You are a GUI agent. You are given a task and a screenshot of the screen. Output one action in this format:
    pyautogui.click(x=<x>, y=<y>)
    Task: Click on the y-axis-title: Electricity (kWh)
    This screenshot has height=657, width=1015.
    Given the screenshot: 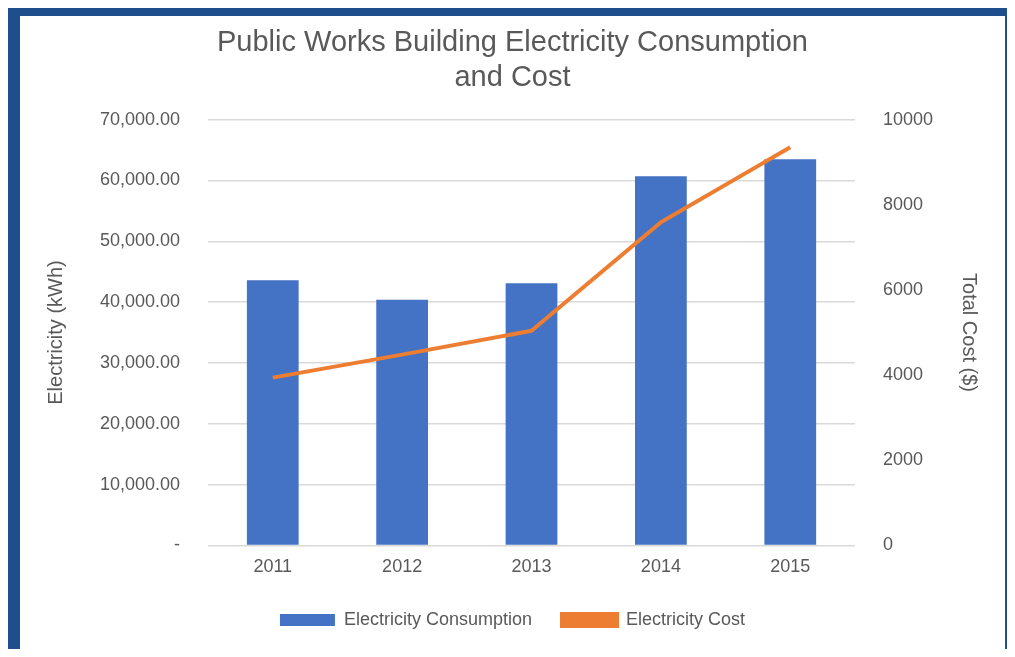 What is the action you would take?
    pyautogui.click(x=54, y=332)
    